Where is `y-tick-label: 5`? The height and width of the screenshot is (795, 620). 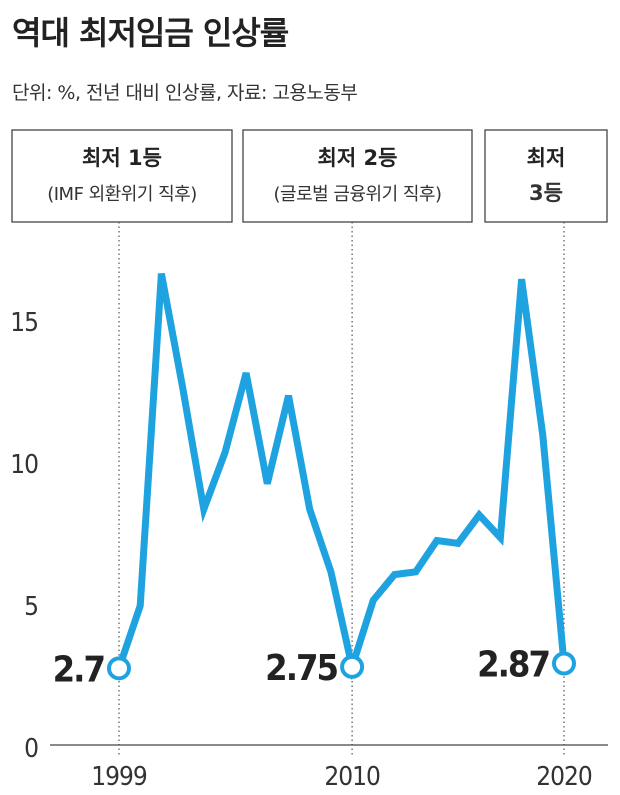
y-tick-label: 5 is located at coordinates (31, 607).